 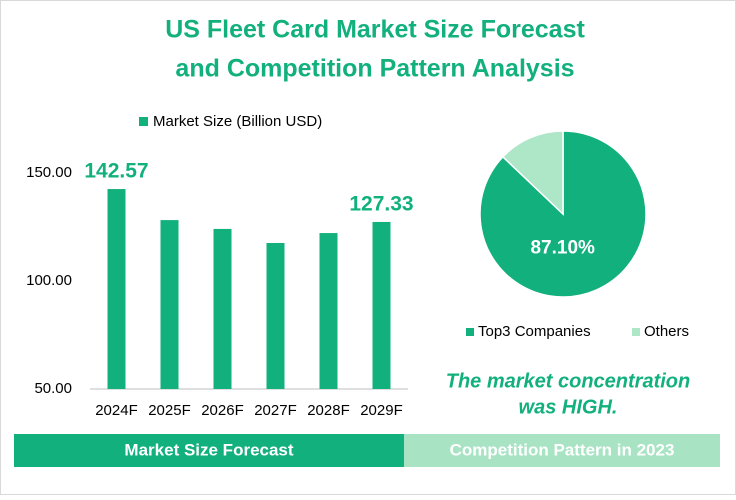 I want to click on y-tick-label: 50.00, so click(x=53, y=388).